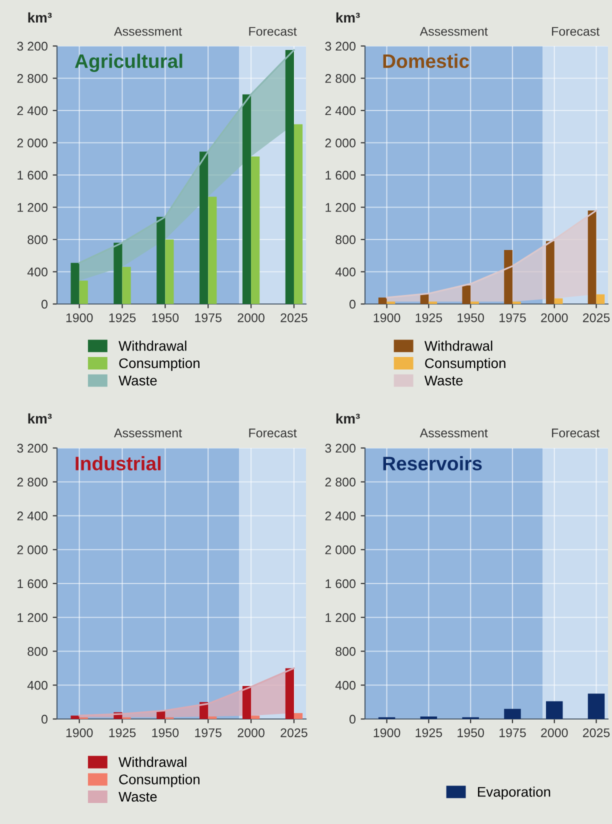  What do you see at coordinates (432, 463) in the screenshot?
I see `chart-title: Reservoirs` at bounding box center [432, 463].